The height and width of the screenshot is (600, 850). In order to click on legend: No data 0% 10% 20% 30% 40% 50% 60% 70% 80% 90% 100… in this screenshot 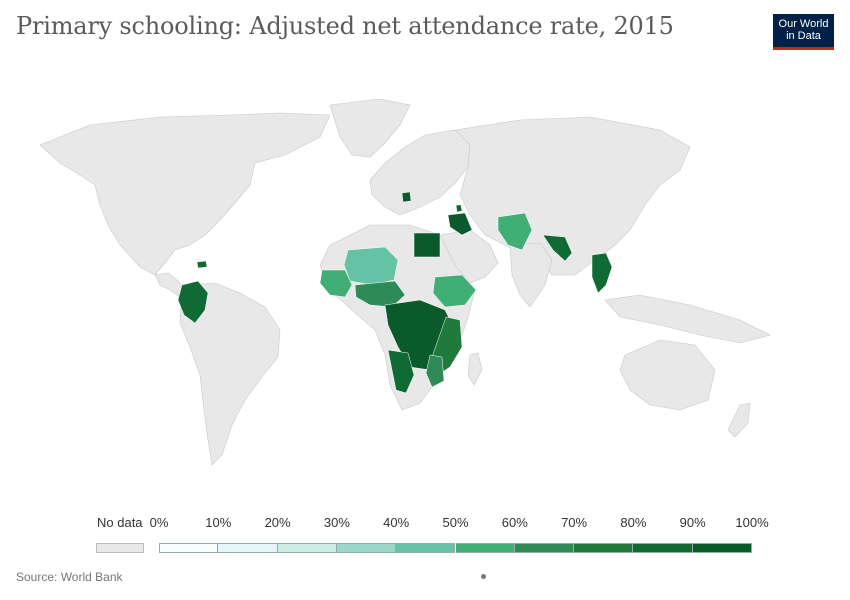, I will do `click(425, 535)`.